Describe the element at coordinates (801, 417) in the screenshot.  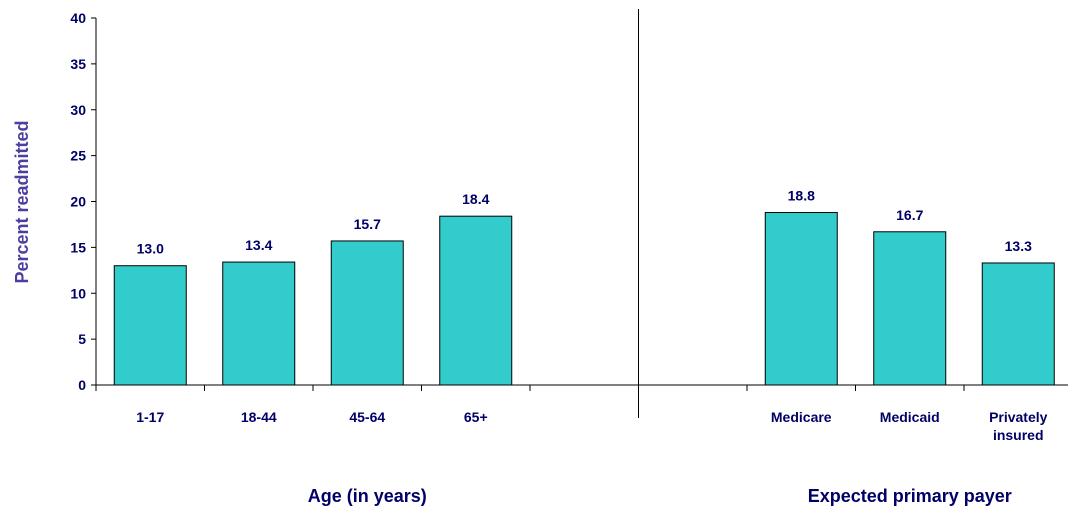
I see `x-tick-label: Medicare` at that location.